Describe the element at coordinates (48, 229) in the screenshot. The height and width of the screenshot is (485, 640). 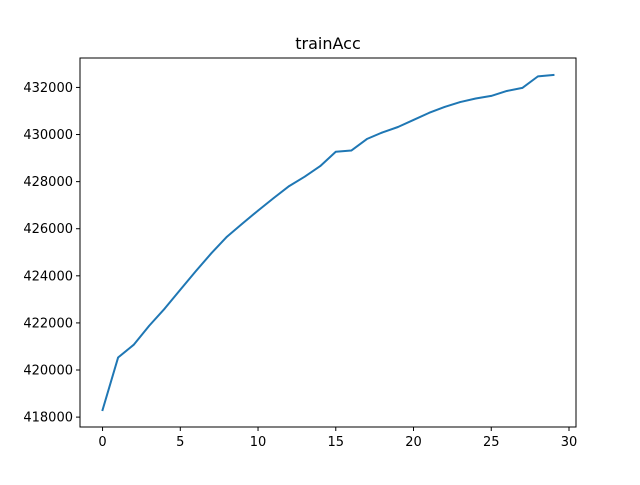
I see `y-tick-label: 426000` at that location.